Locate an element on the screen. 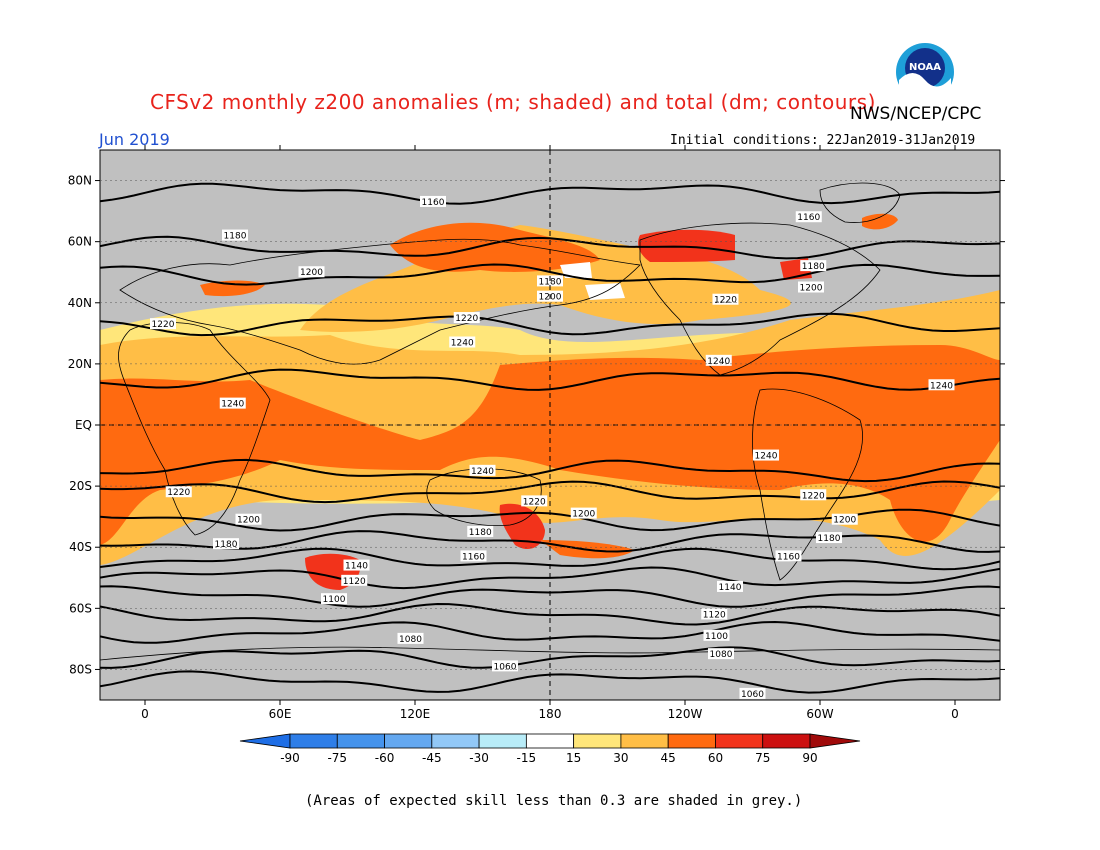  colorbar-label: -75 is located at coordinates (337, 758).